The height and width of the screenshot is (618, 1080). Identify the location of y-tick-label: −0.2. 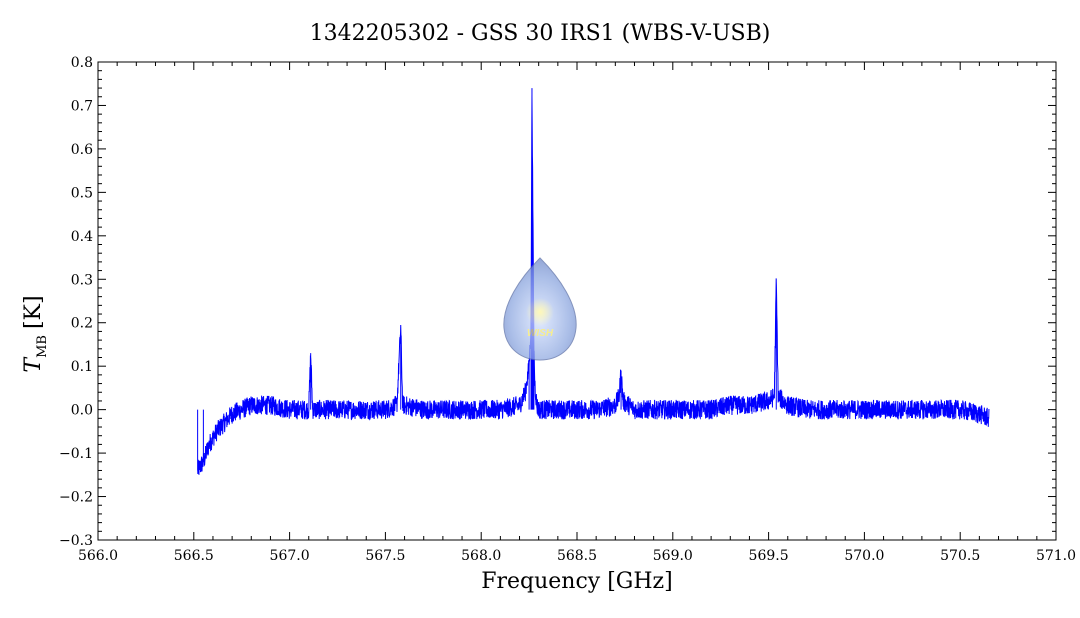
(76, 498).